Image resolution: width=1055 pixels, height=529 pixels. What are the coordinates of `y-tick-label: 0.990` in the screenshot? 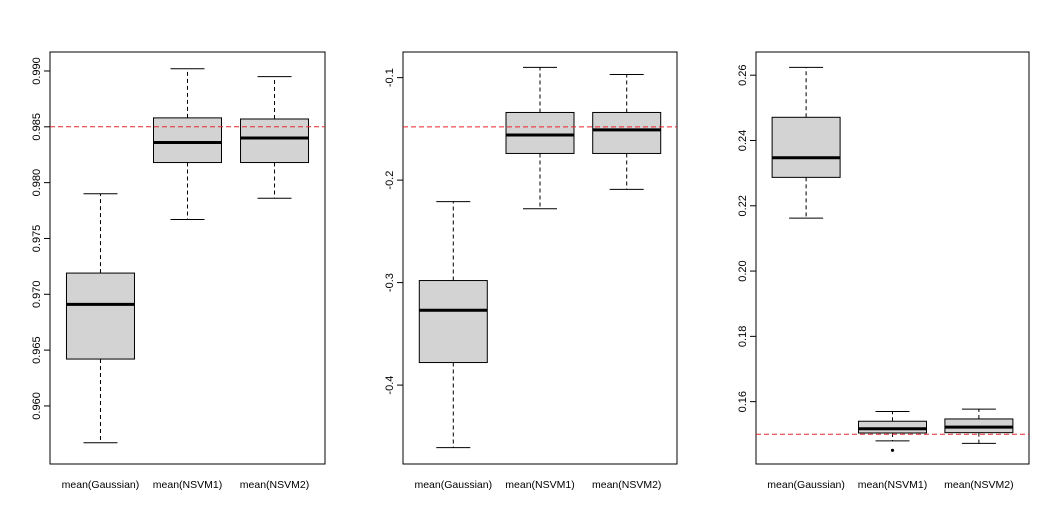 It's located at (37, 71).